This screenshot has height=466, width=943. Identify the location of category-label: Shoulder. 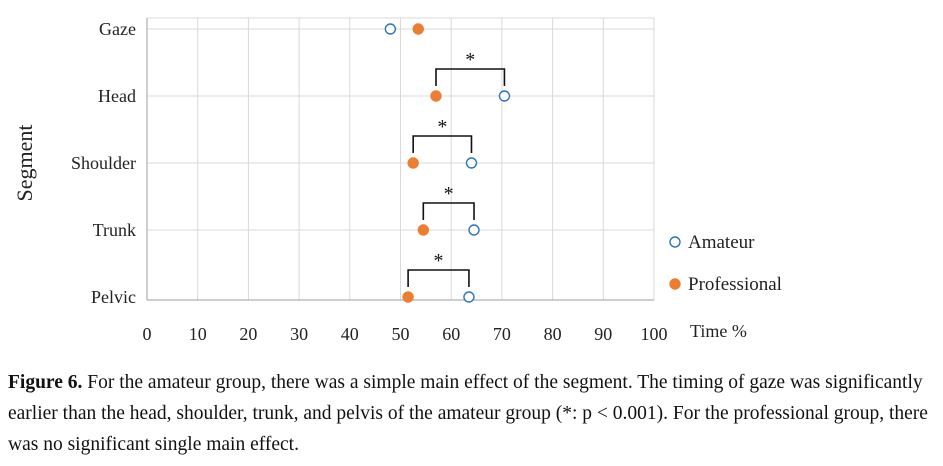
(103, 163).